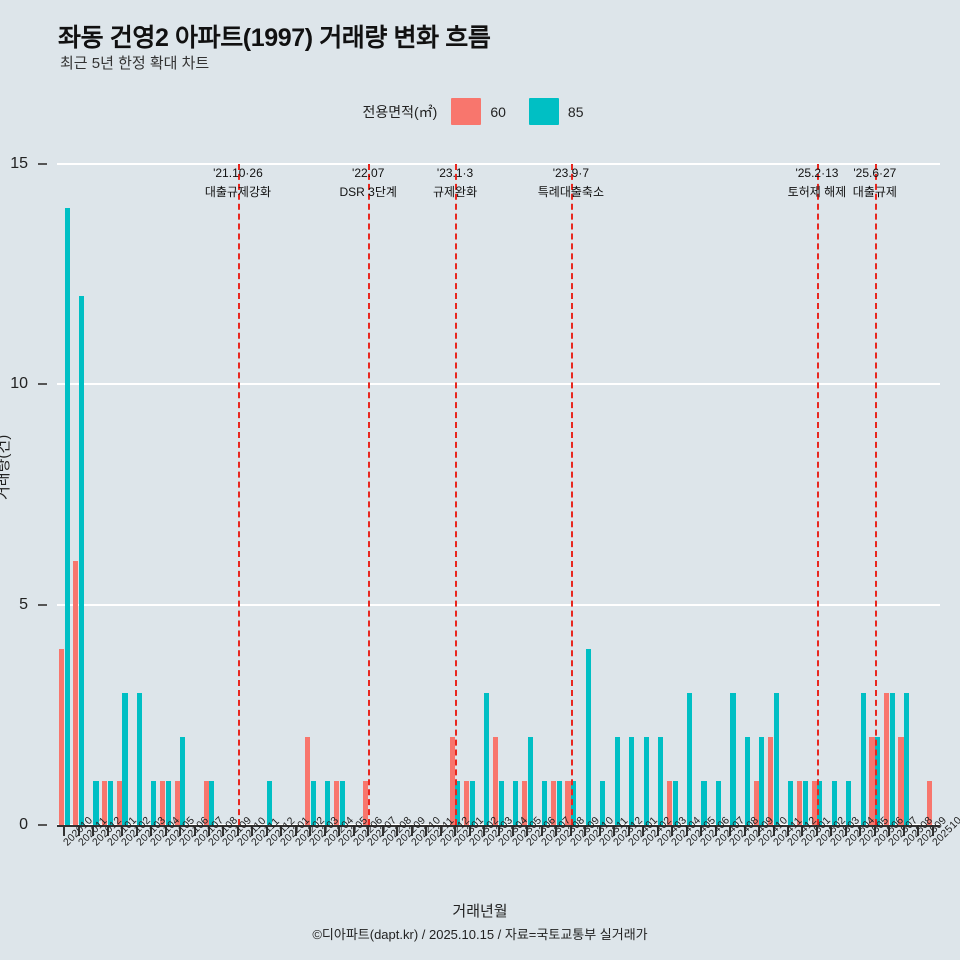  I want to click on annotation-text: 특례대출축소, so click(570, 191).